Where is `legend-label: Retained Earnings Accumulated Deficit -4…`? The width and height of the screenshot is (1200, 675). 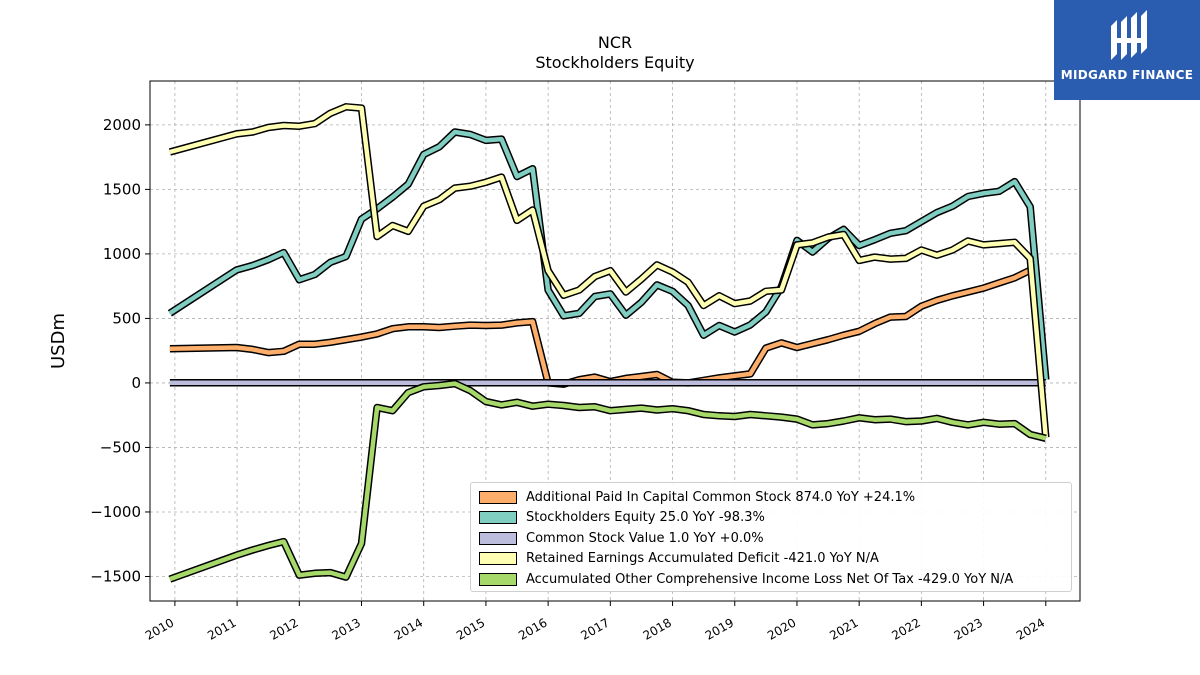
legend-label: Retained Earnings Accumulated Deficit -4… is located at coordinates (702, 559).